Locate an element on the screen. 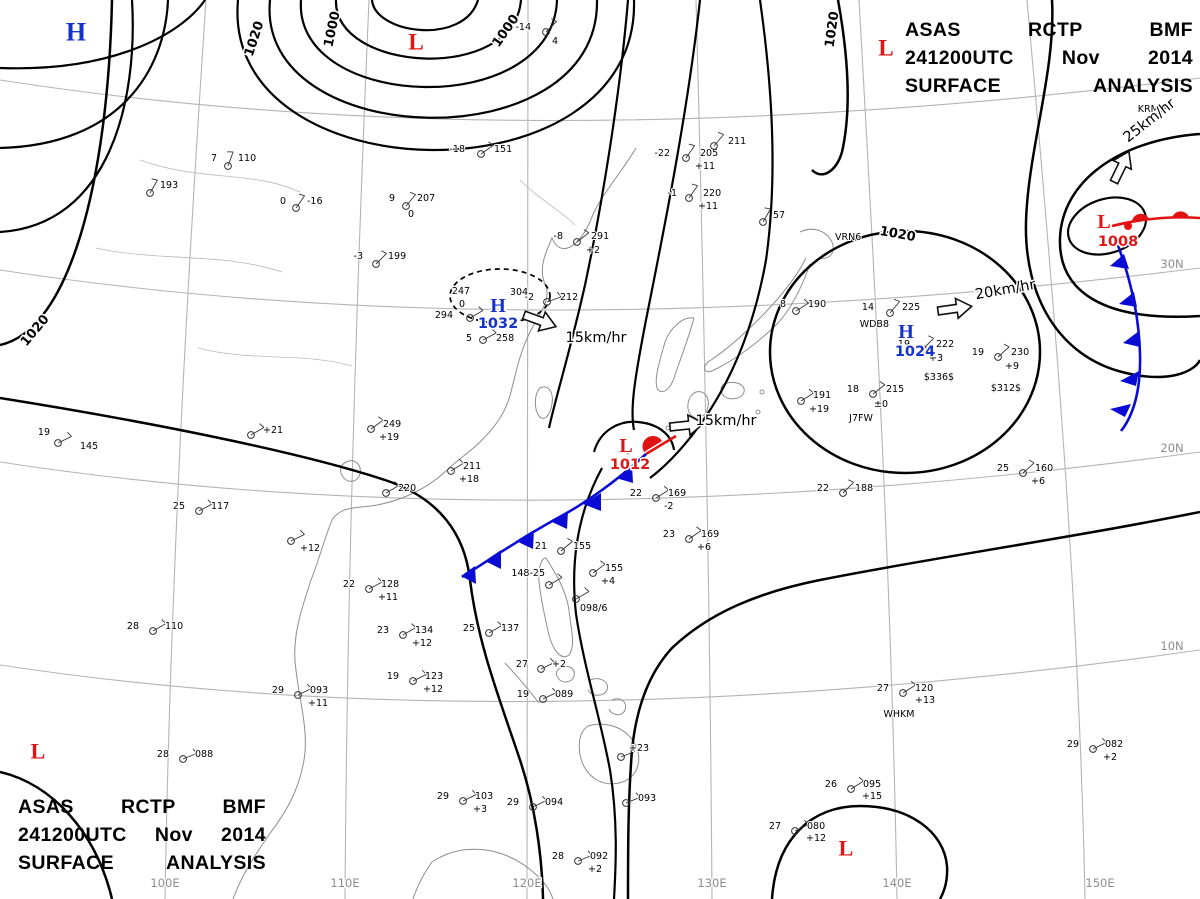 This screenshot has height=899, width=1200. station-plot: 28 110 is located at coordinates (155, 627).